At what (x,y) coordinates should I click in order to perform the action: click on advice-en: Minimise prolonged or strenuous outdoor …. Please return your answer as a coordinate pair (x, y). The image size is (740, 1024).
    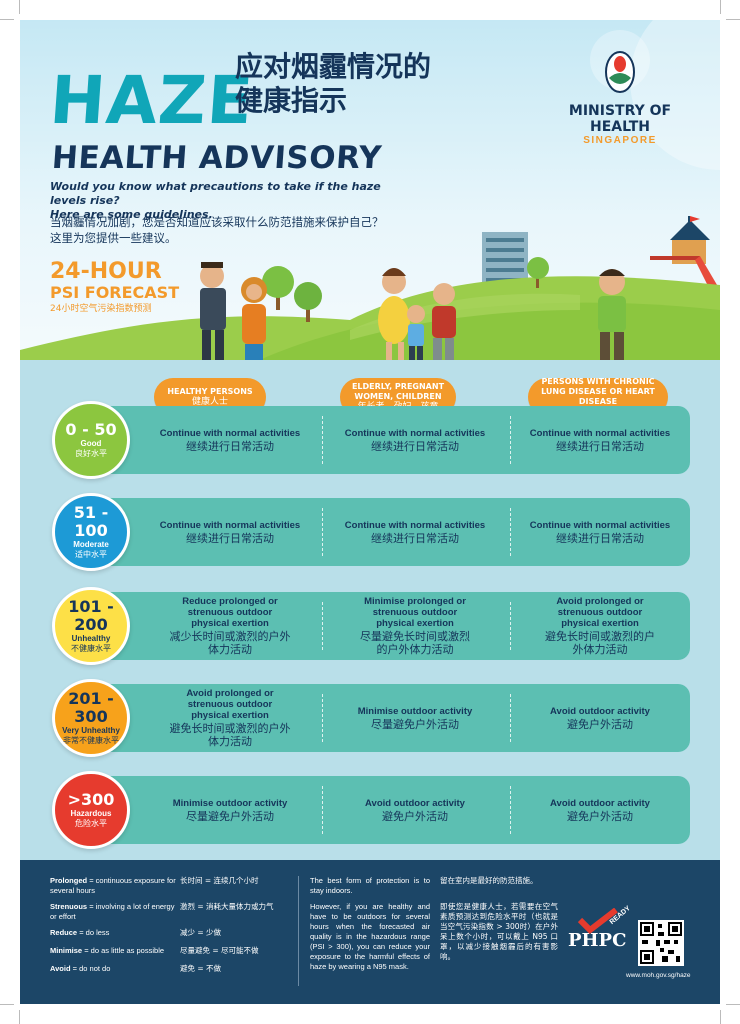
    Looking at the image, I should click on (415, 612).